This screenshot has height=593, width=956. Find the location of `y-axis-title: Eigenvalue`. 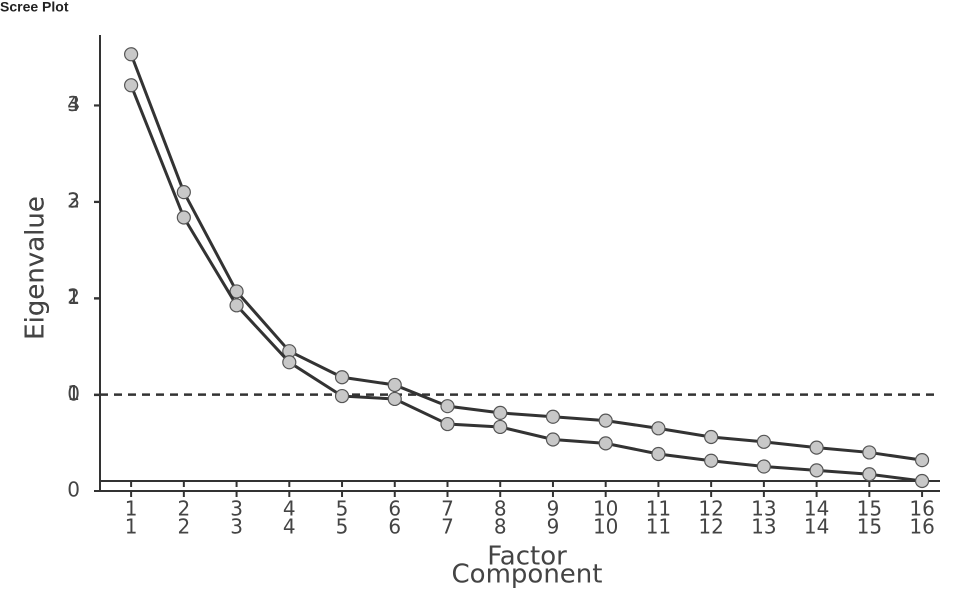

y-axis-title: Eigenvalue is located at coordinates (36, 268).